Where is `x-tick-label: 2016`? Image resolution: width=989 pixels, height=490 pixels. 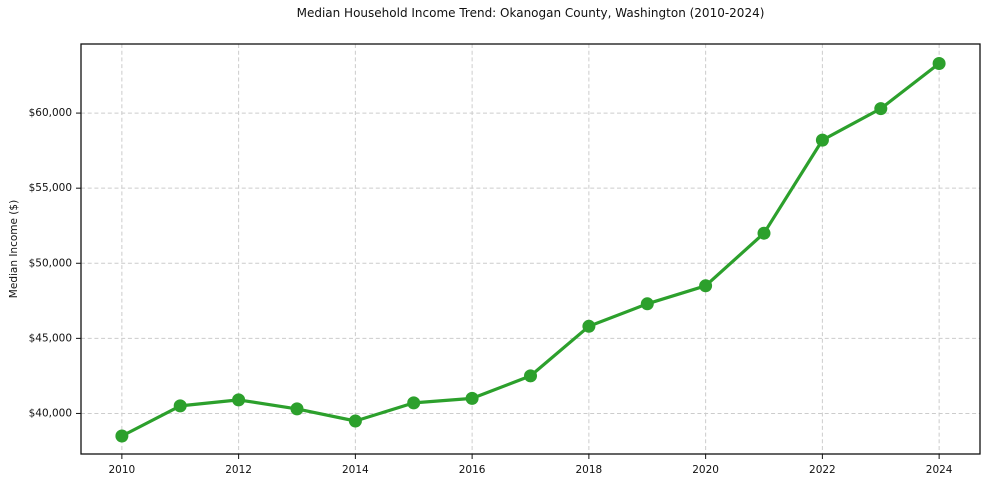
x-tick-label: 2016 is located at coordinates (472, 470).